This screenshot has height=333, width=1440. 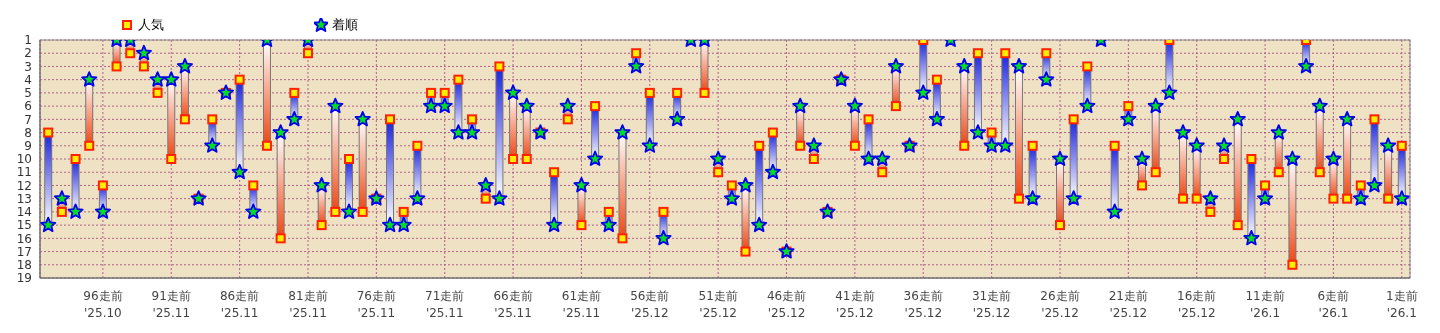 I want to click on y-tick-label: 2, so click(x=28, y=53).